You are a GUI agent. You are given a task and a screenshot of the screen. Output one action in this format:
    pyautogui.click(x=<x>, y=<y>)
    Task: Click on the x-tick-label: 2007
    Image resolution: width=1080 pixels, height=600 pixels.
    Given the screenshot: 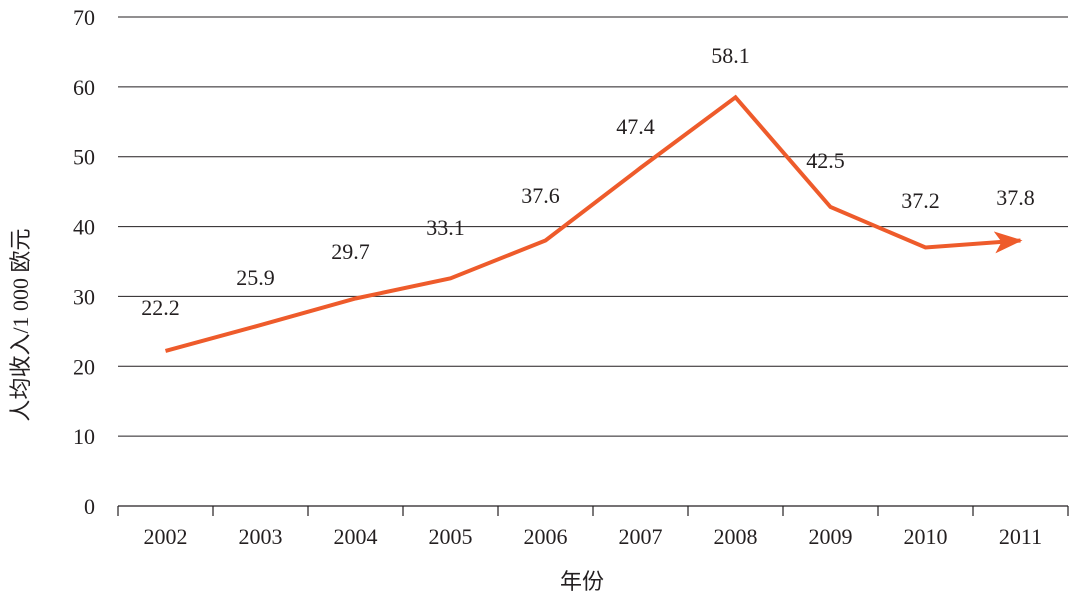 What is the action you would take?
    pyautogui.click(x=641, y=536)
    